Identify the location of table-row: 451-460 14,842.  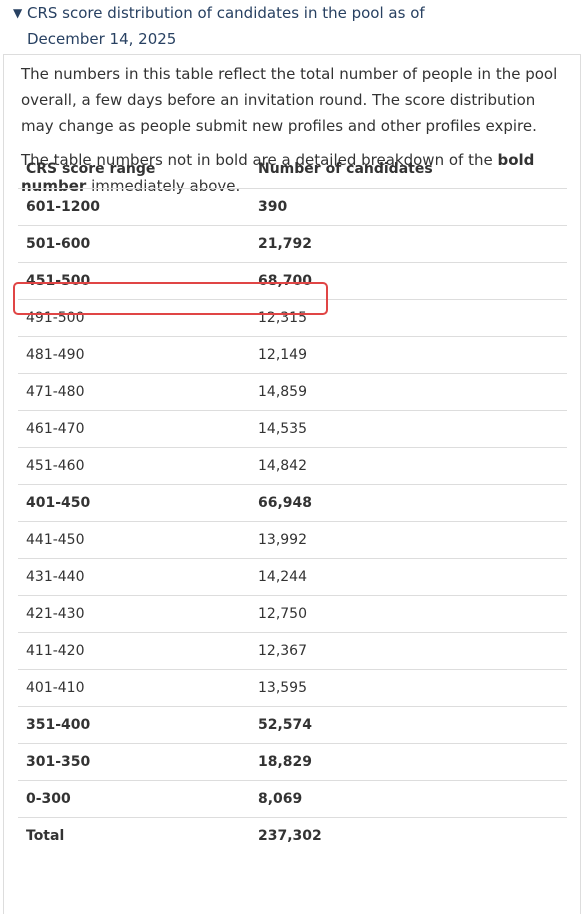
(292, 466).